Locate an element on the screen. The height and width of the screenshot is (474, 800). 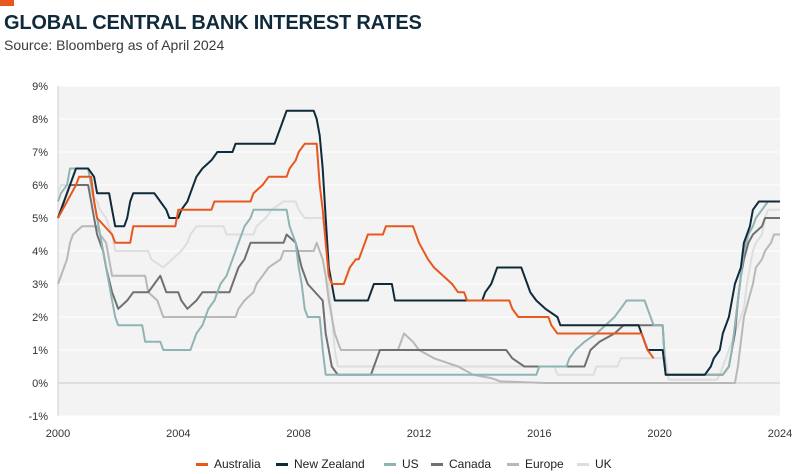
legend-label: Australia is located at coordinates (237, 464).